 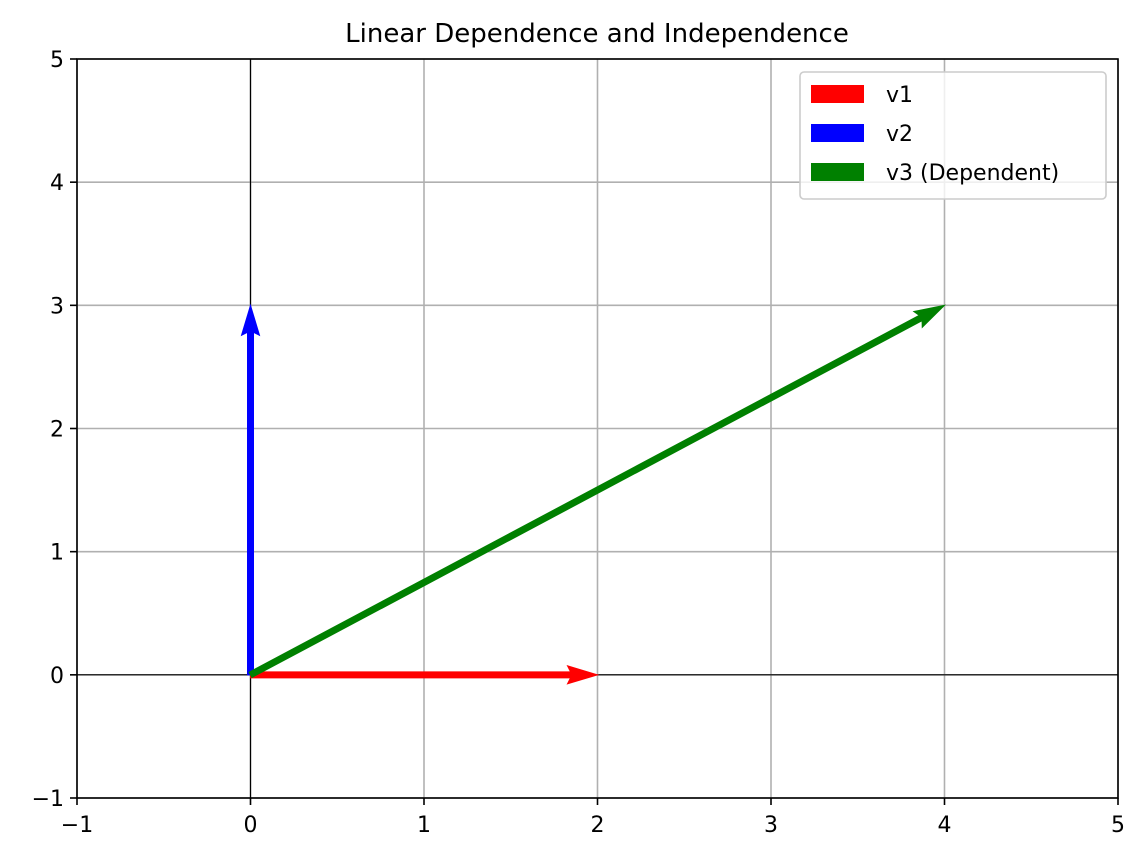 I want to click on x-tick-label: 3, so click(x=771, y=825).